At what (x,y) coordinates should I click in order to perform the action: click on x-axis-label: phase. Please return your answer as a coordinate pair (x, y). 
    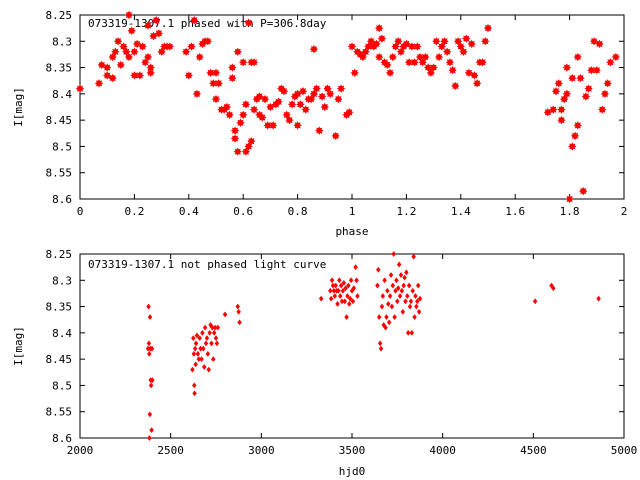
    Looking at the image, I should click on (351, 231).